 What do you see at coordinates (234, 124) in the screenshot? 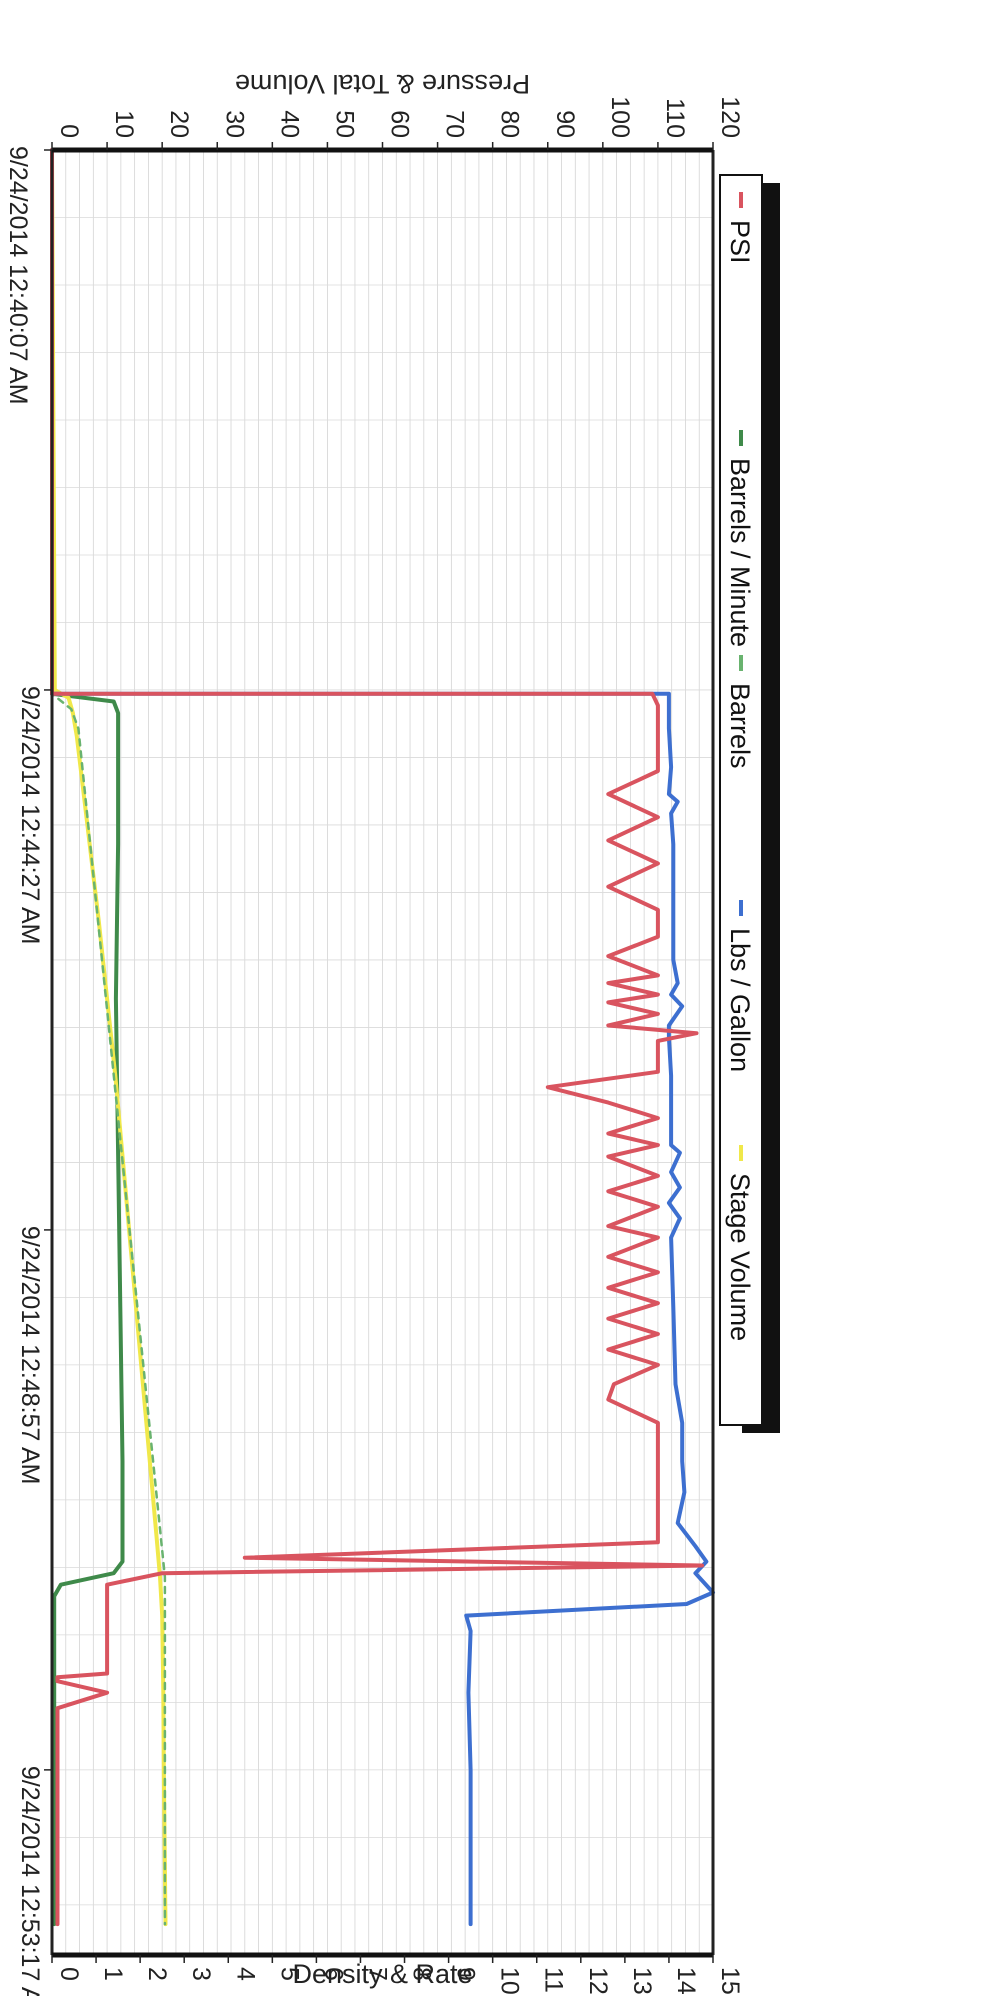
I see `left-axis-tick-label: 30` at bounding box center [234, 124].